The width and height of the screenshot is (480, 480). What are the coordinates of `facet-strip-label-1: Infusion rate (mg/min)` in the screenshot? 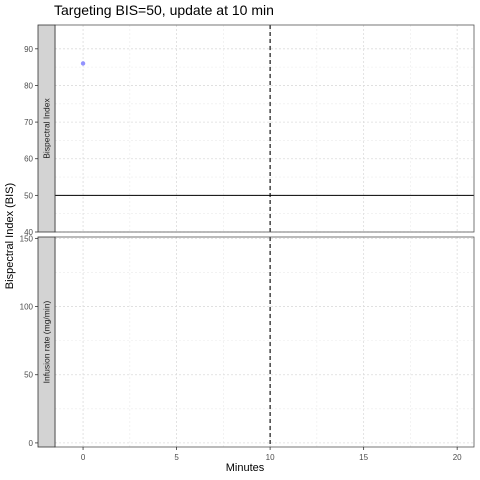 It's located at (47, 341).